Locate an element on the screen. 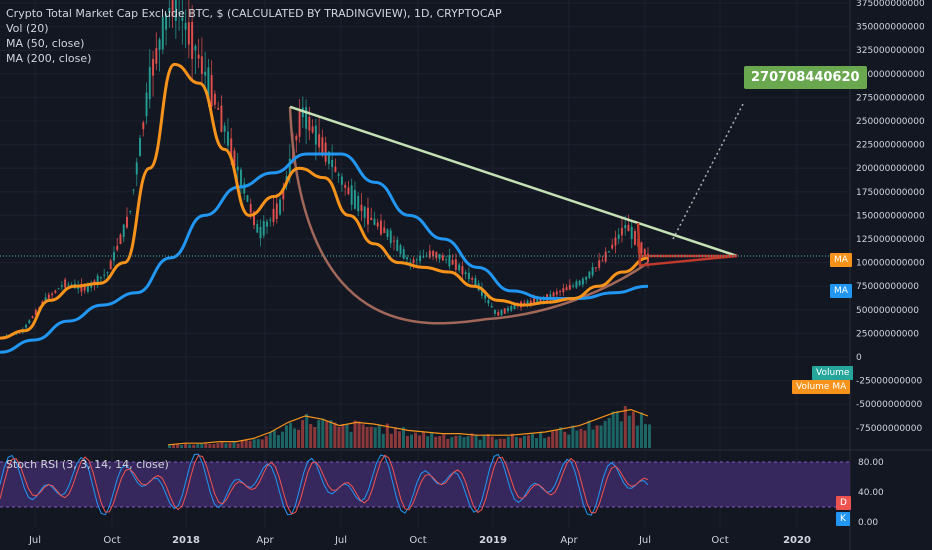 The width and height of the screenshot is (932, 550). resistance-trendline is located at coordinates (513, 181).